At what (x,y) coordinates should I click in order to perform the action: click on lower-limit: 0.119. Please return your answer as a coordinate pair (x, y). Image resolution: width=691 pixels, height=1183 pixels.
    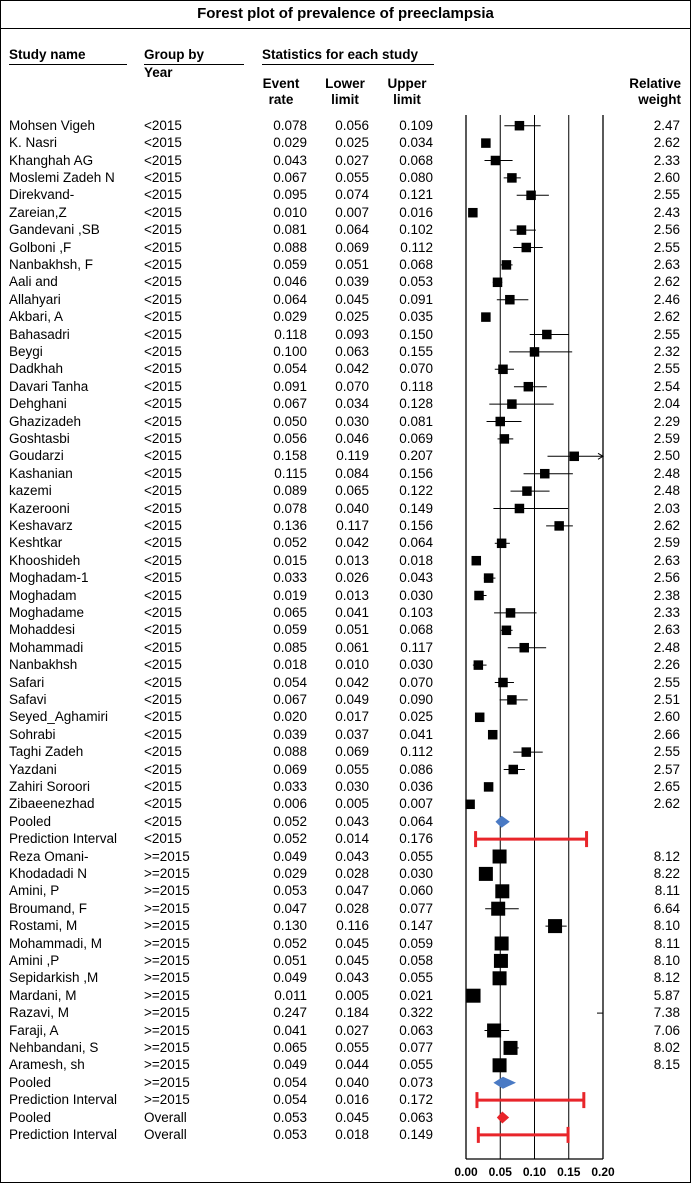
    Looking at the image, I should click on (352, 456).